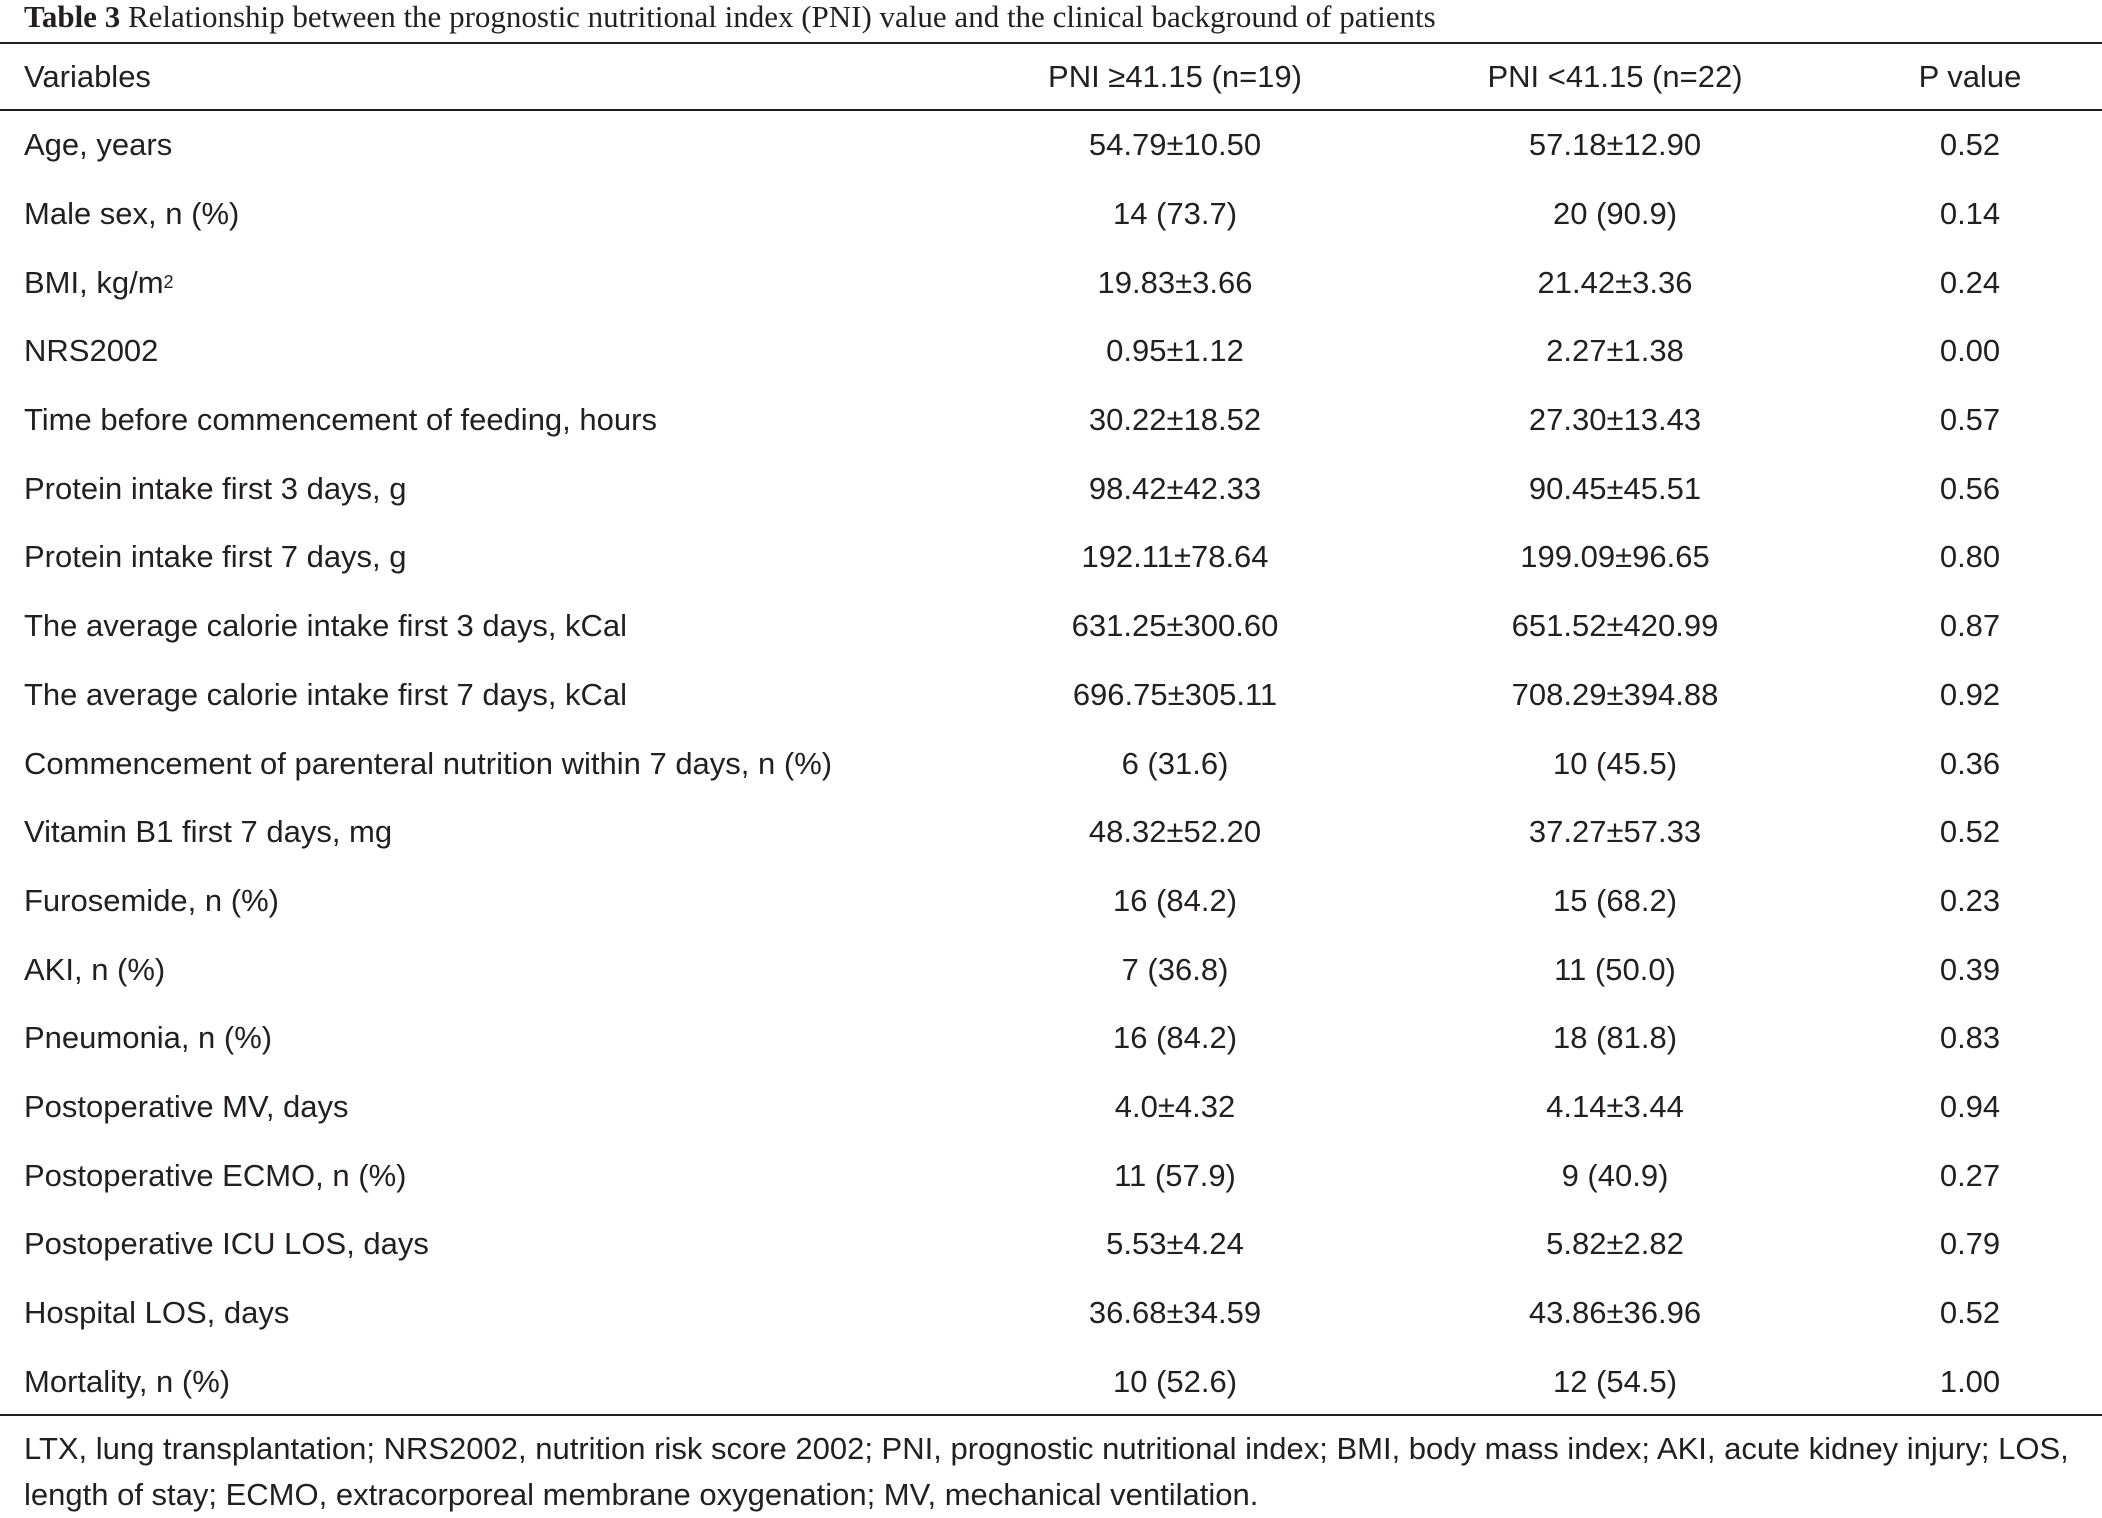 This screenshot has width=2102, height=1518. What do you see at coordinates (504, 488) in the screenshot?
I see `variable-cell: Protein intake first 3 days, g` at bounding box center [504, 488].